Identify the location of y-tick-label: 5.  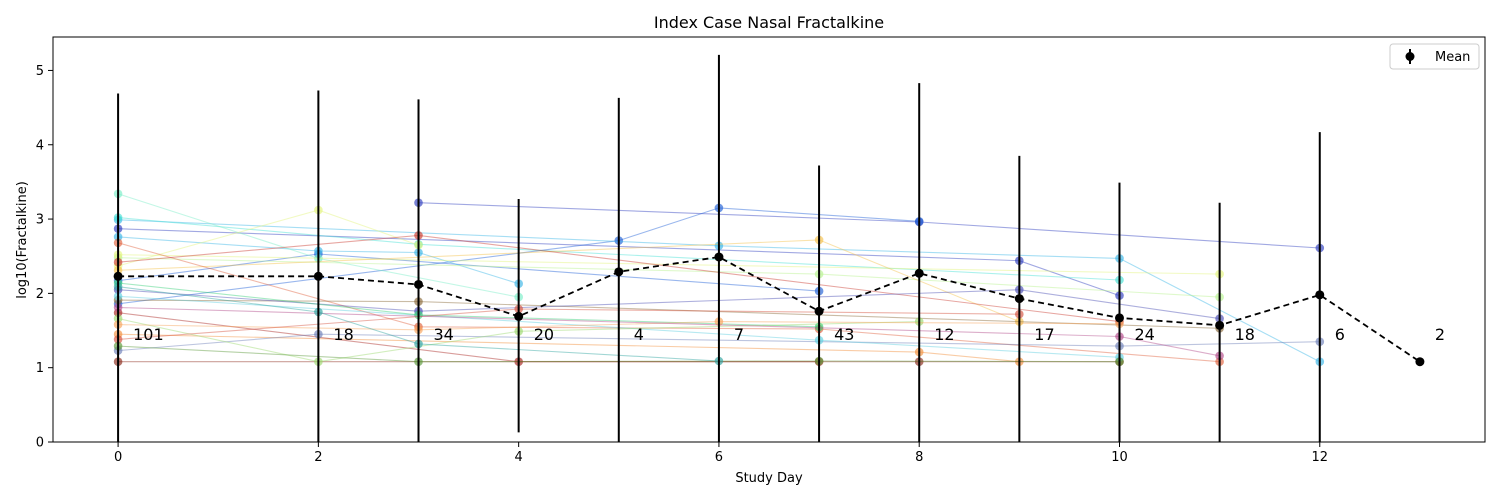
(40, 71).